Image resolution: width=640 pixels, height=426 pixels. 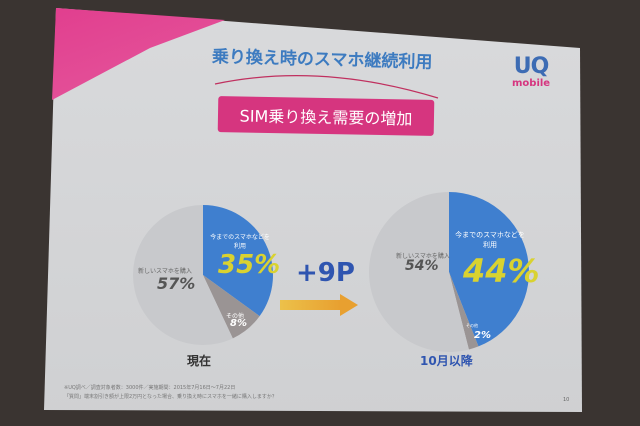 What do you see at coordinates (199, 361) in the screenshot?
I see `pie1-caption: 現在` at bounding box center [199, 361].